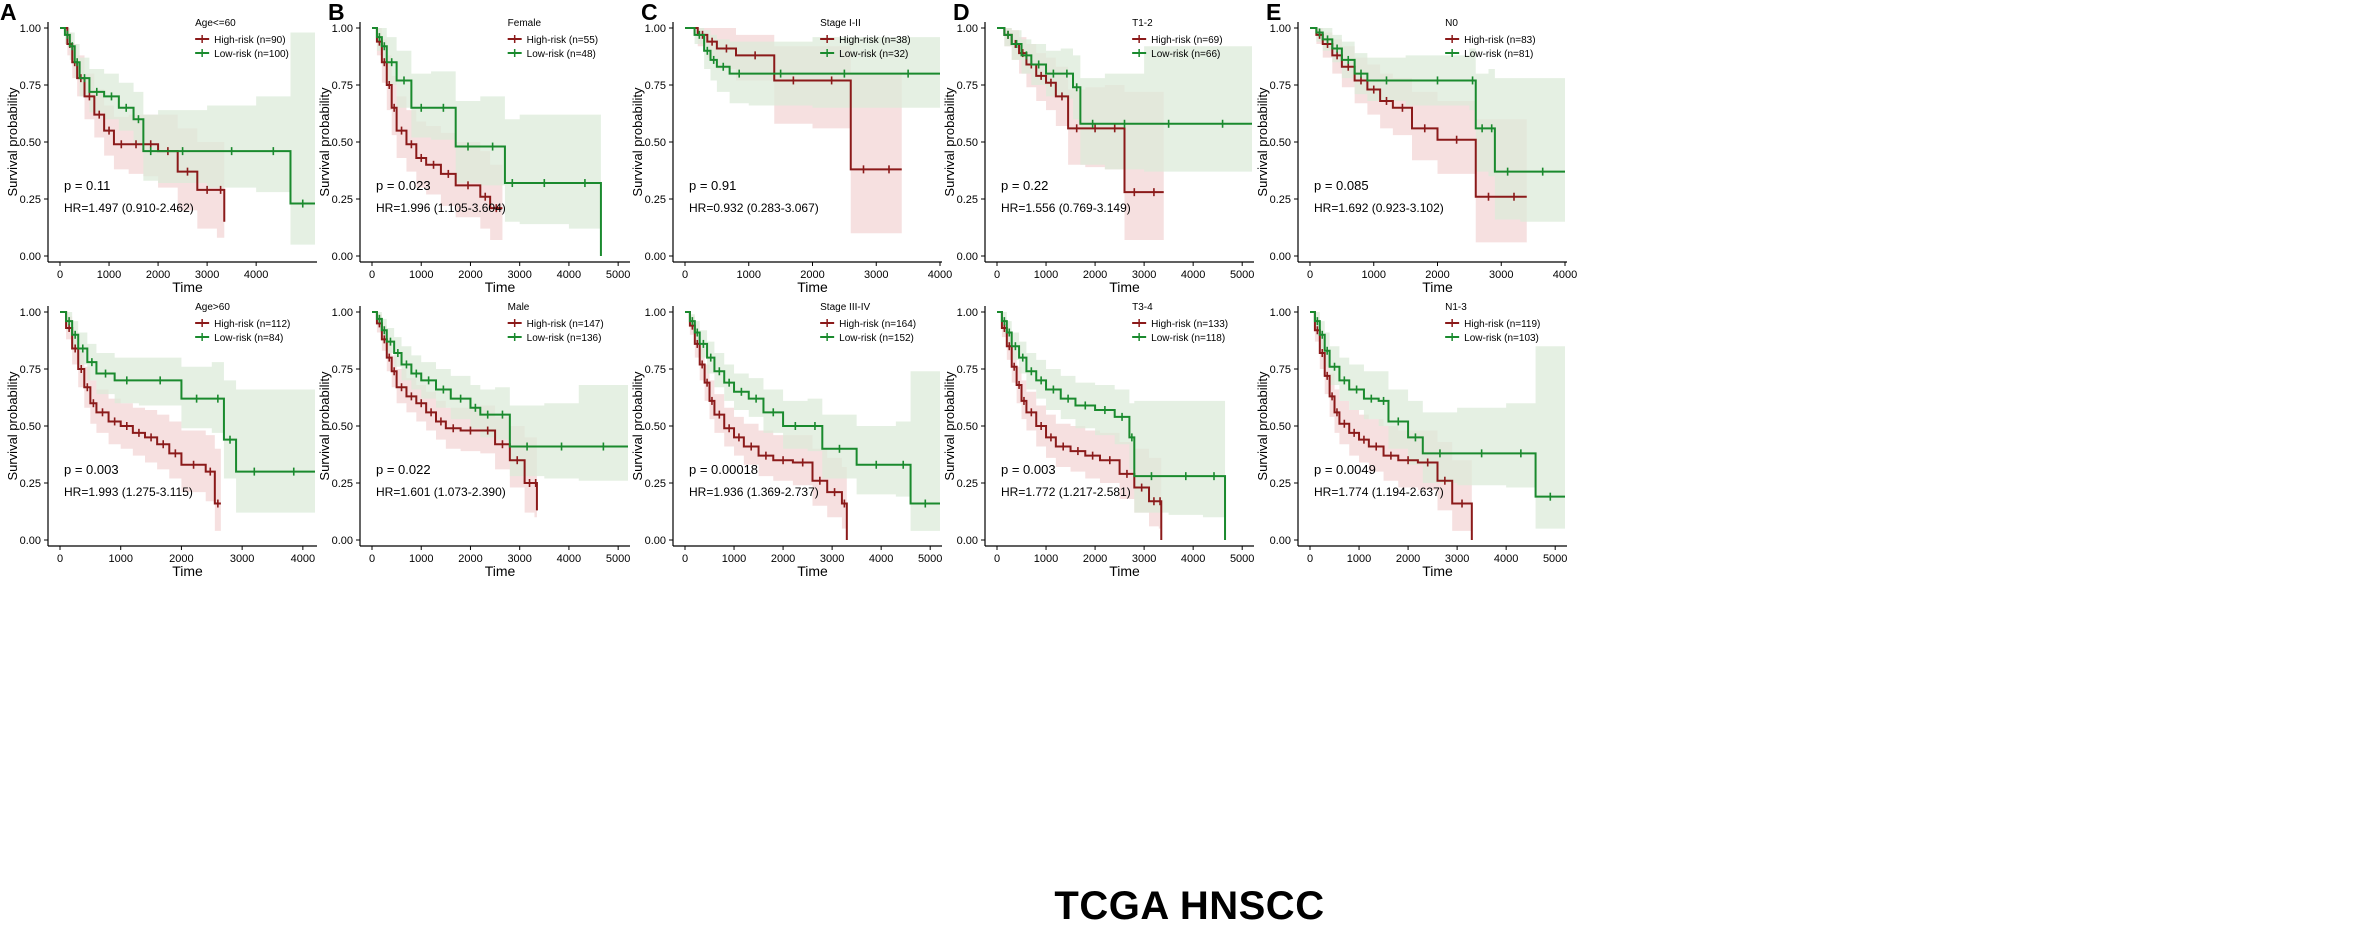 This screenshot has width=2379, height=931. What do you see at coordinates (215, 23) in the screenshot?
I see `legend-title: Age<=60` at bounding box center [215, 23].